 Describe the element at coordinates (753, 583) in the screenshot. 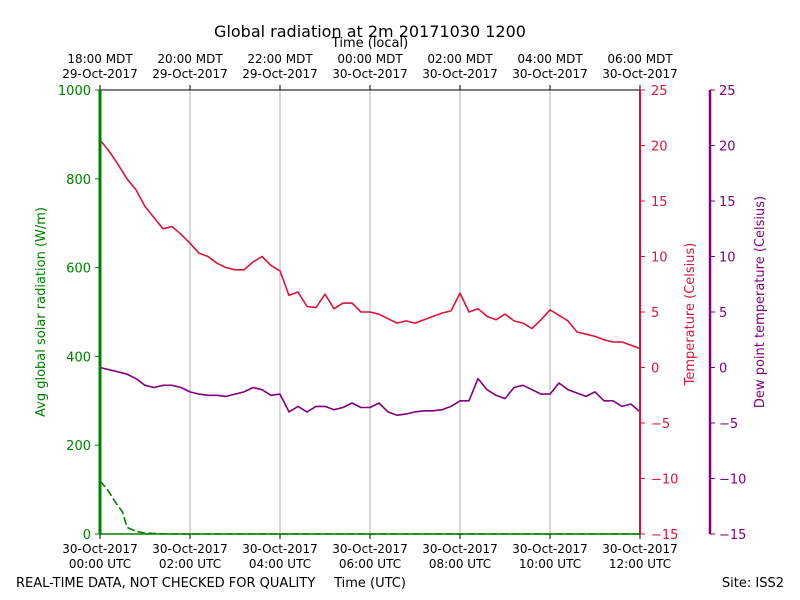

I see `site-label: Site: ISS2` at that location.